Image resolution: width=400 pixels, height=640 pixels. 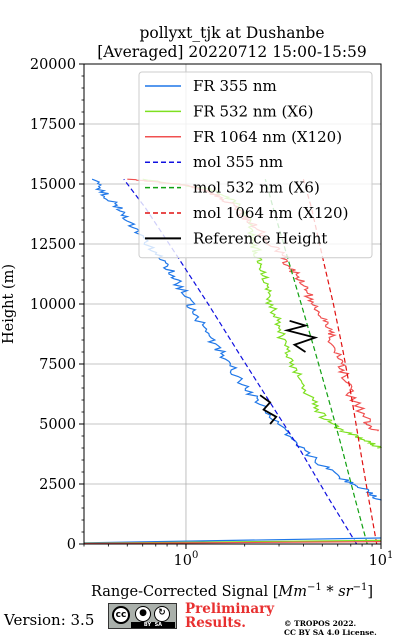 I want to click on y-tick-label: 2500, so click(x=57, y=485).